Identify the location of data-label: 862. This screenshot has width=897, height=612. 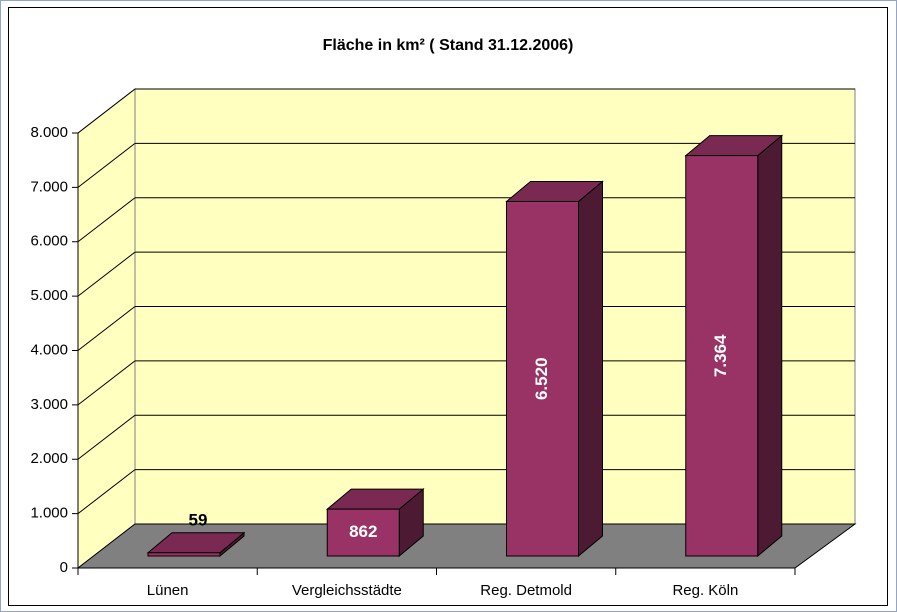
(363, 531).